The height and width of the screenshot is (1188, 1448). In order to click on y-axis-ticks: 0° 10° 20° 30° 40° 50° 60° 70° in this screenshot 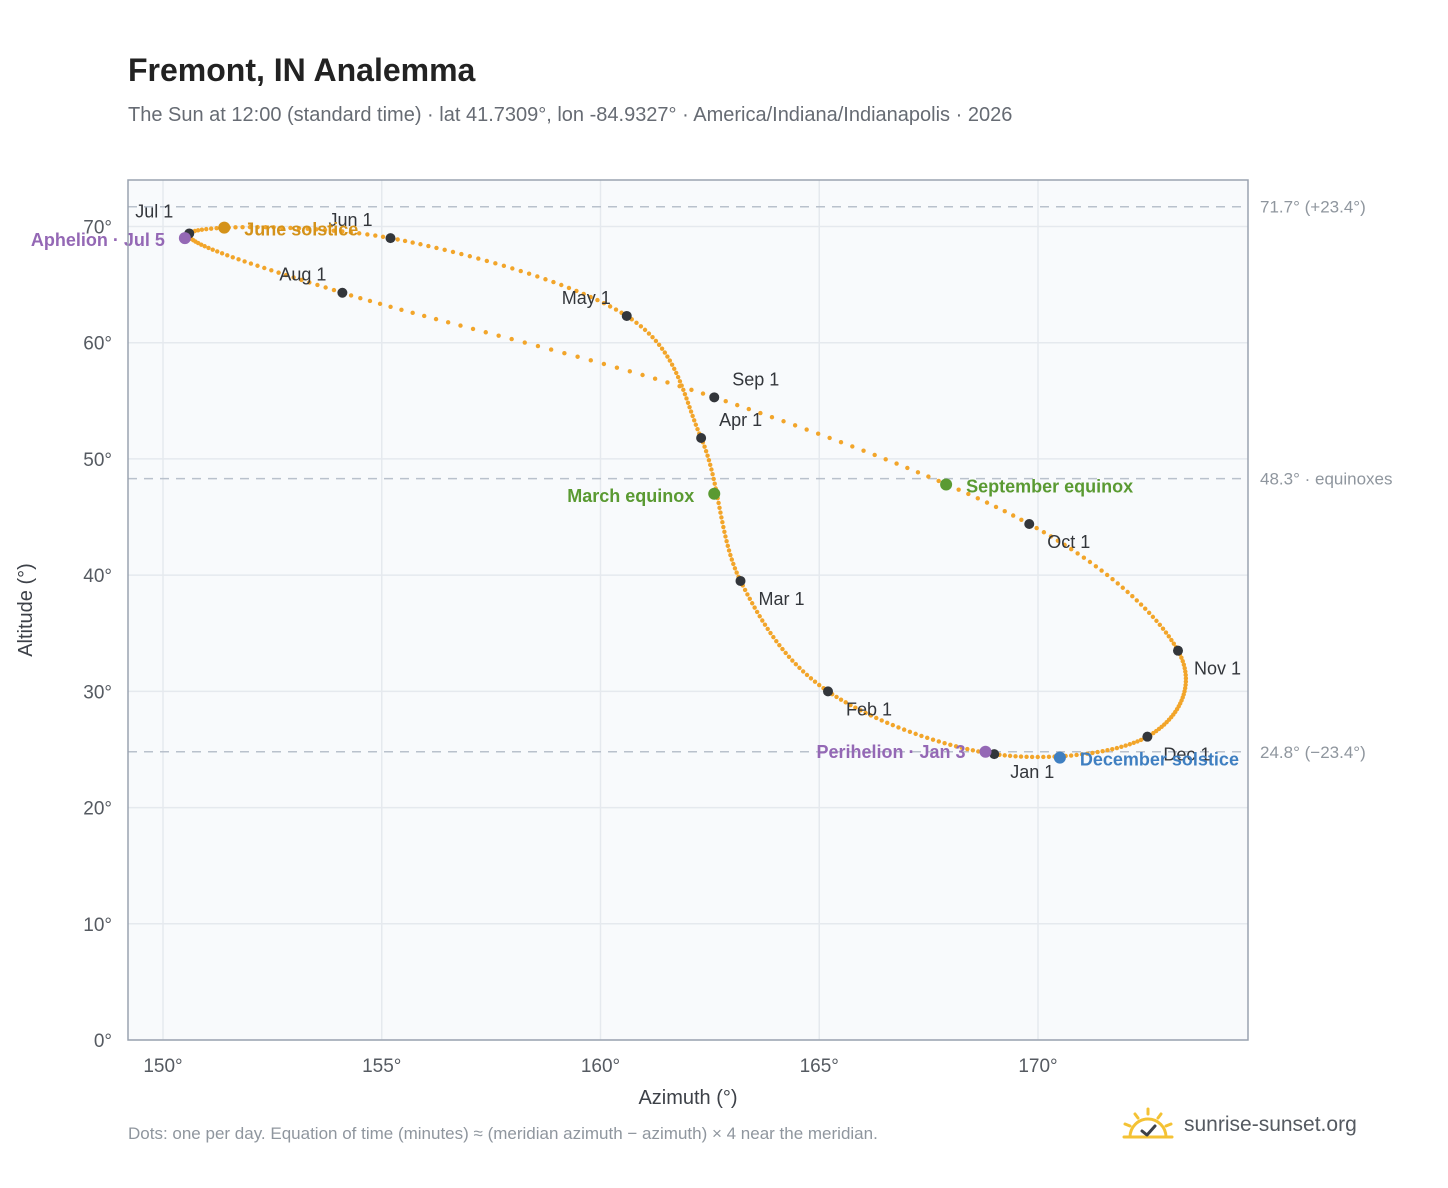, I will do `click(97, 634)`.